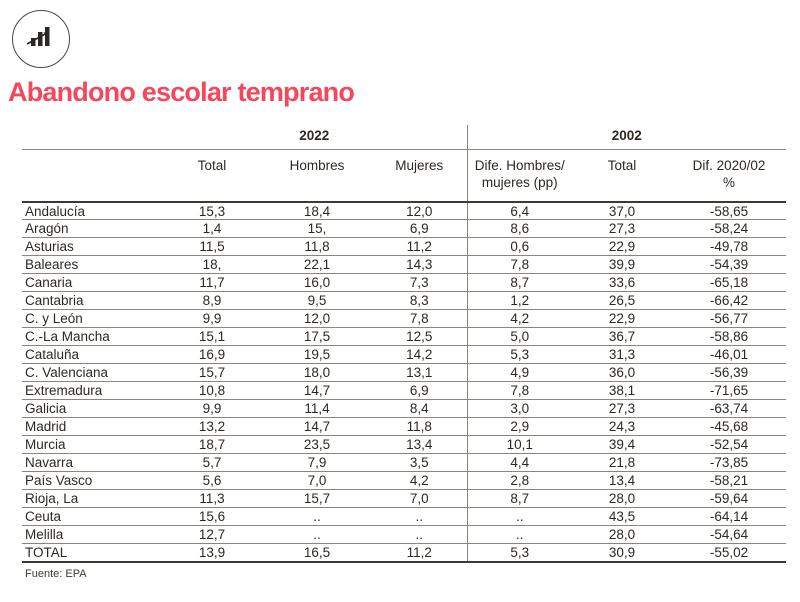 This screenshot has height=602, width=800. I want to click on value-cell: 43,5, so click(622, 517).